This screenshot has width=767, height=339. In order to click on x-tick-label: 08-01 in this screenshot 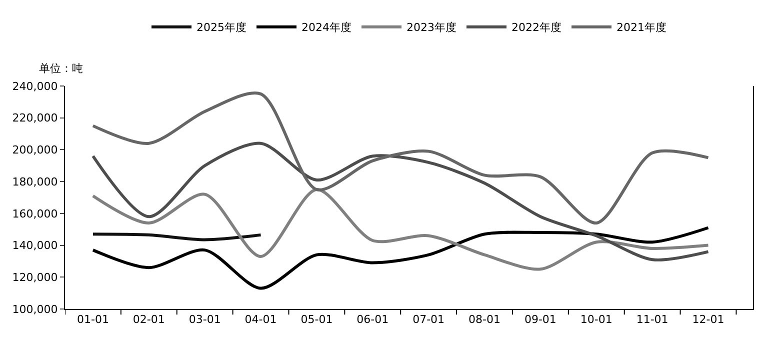, I will do `click(484, 319)`.